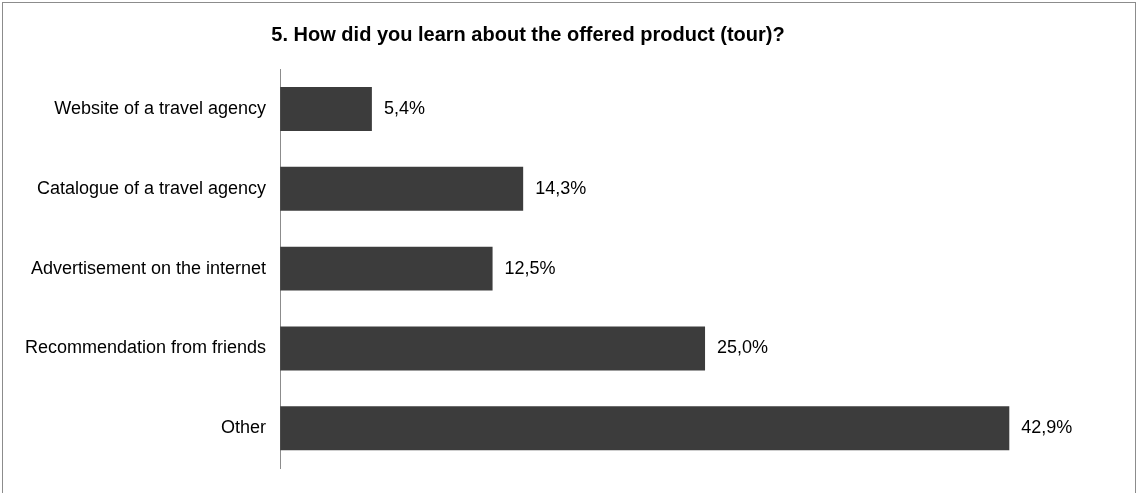  Describe the element at coordinates (530, 267) in the screenshot. I see `data-label: 12,5%` at that location.